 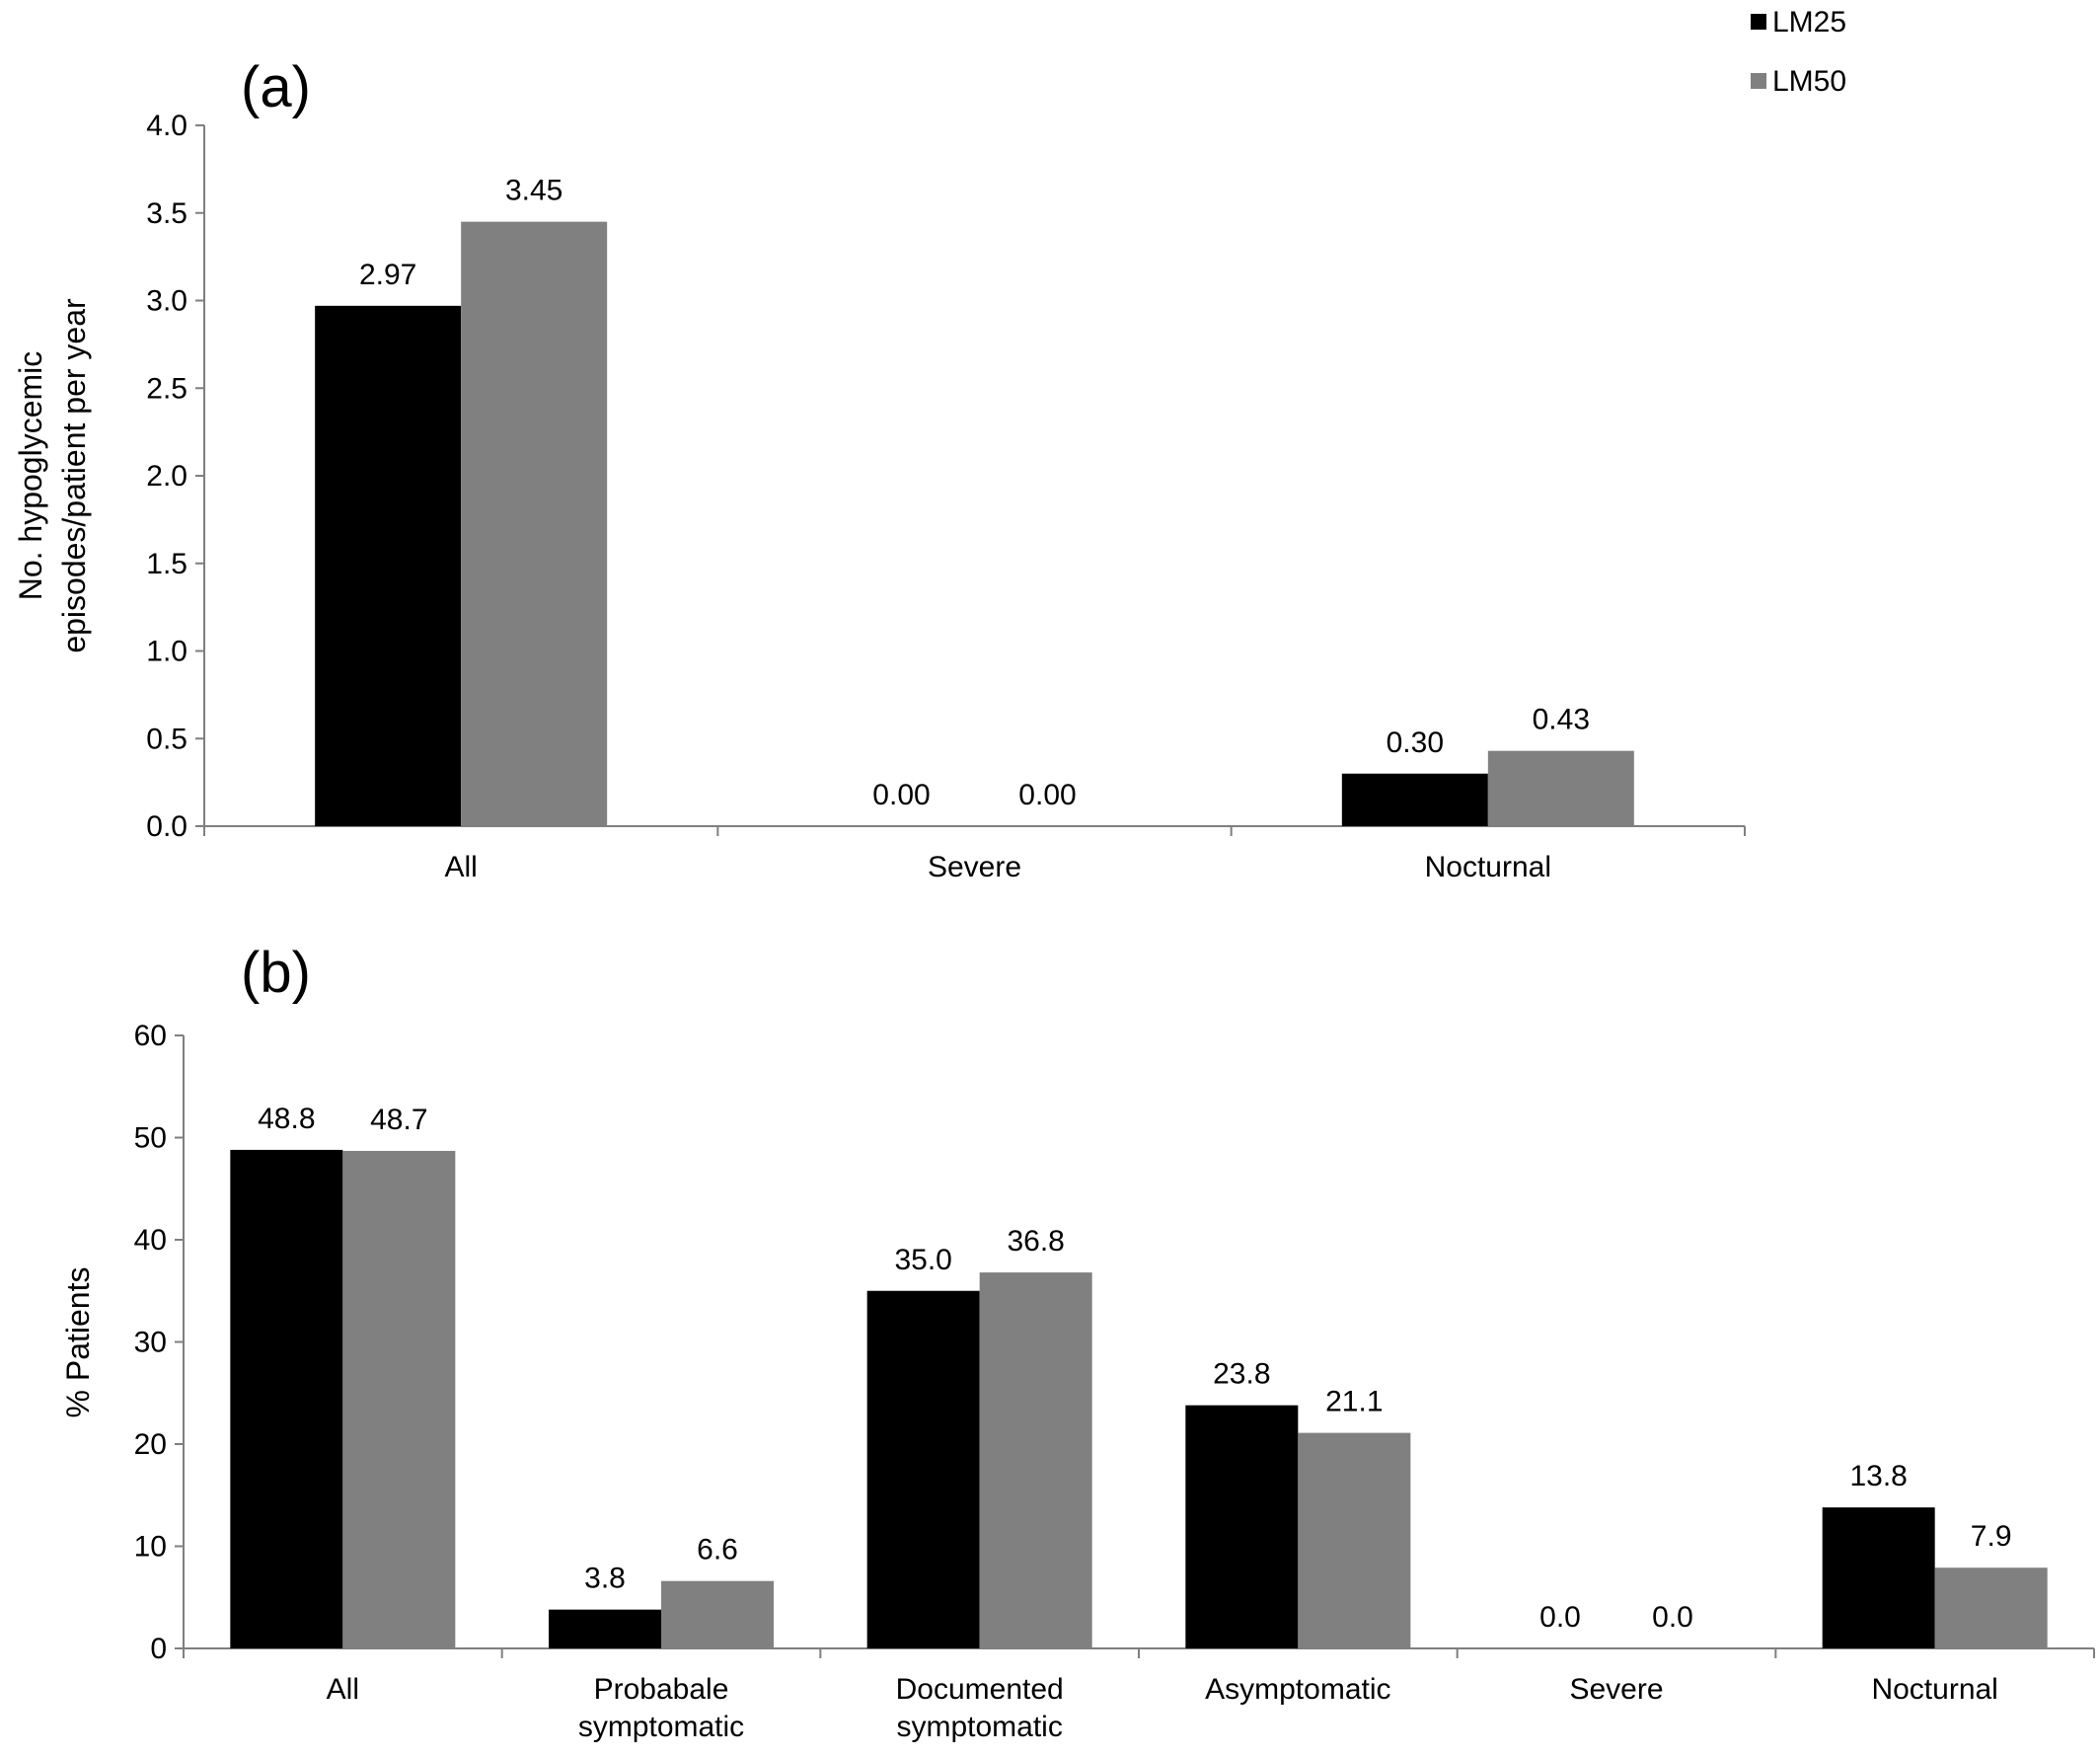 I want to click on data-label-lm25: 35.0, so click(x=922, y=1260).